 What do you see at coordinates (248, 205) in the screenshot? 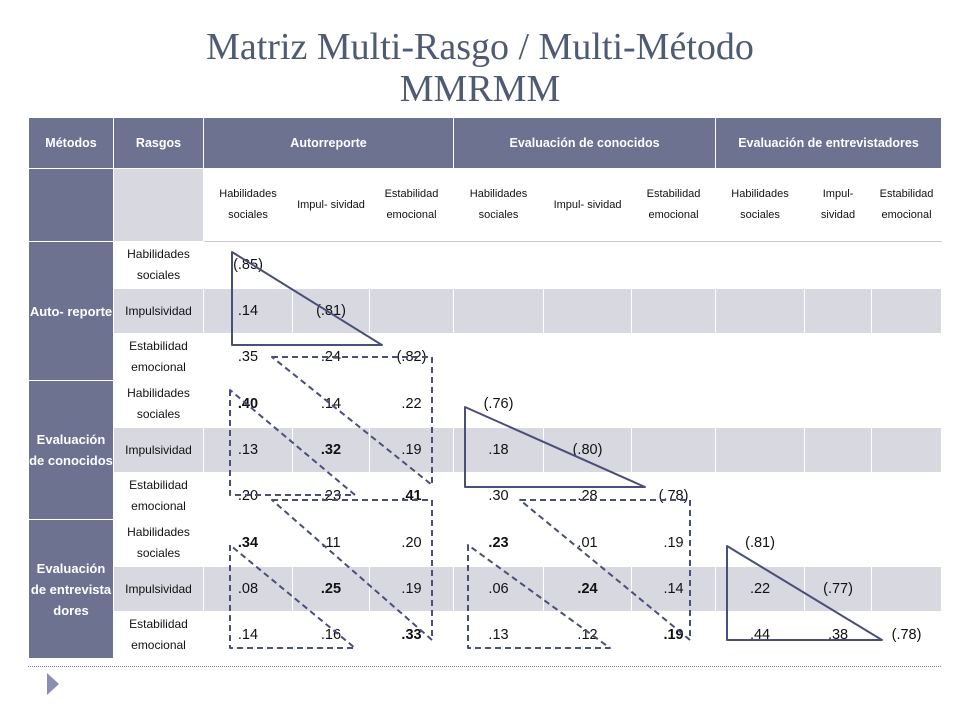
I see `subheader-cell: Habilidades sociales` at bounding box center [248, 205].